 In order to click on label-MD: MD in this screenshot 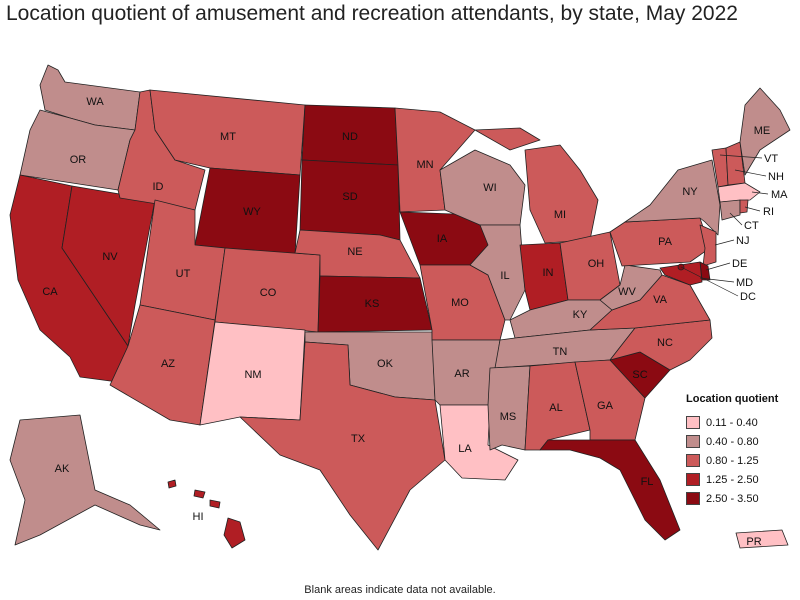, I will do `click(744, 283)`.